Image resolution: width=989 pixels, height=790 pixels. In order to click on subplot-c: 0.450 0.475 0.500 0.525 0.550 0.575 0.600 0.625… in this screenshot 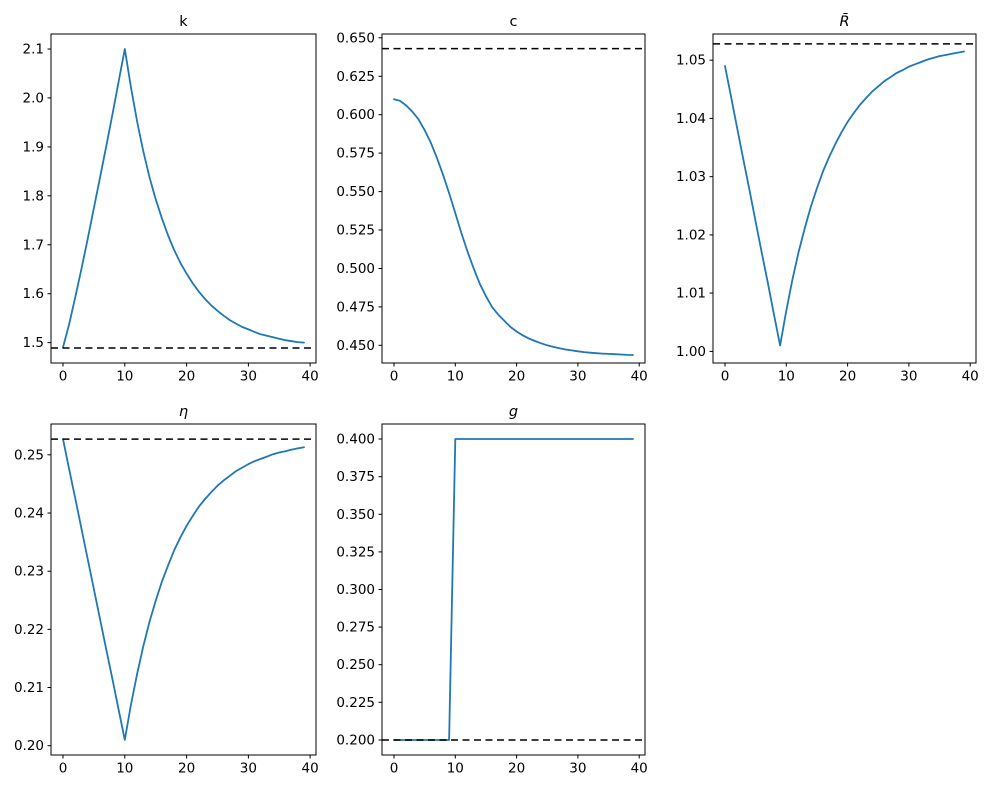, I will do `click(491, 199)`.